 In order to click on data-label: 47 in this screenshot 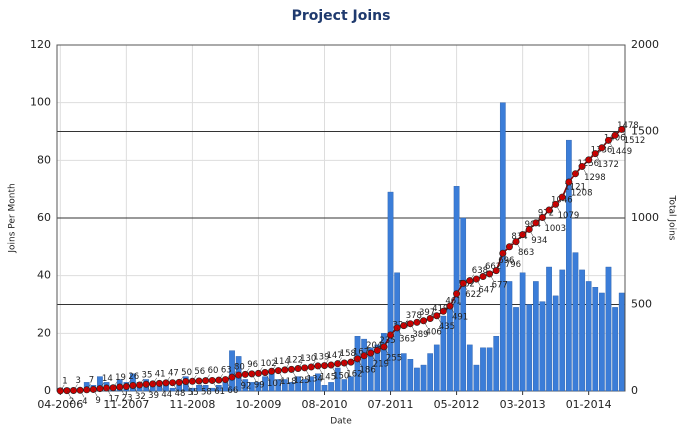, I will do `click(173, 373)`.